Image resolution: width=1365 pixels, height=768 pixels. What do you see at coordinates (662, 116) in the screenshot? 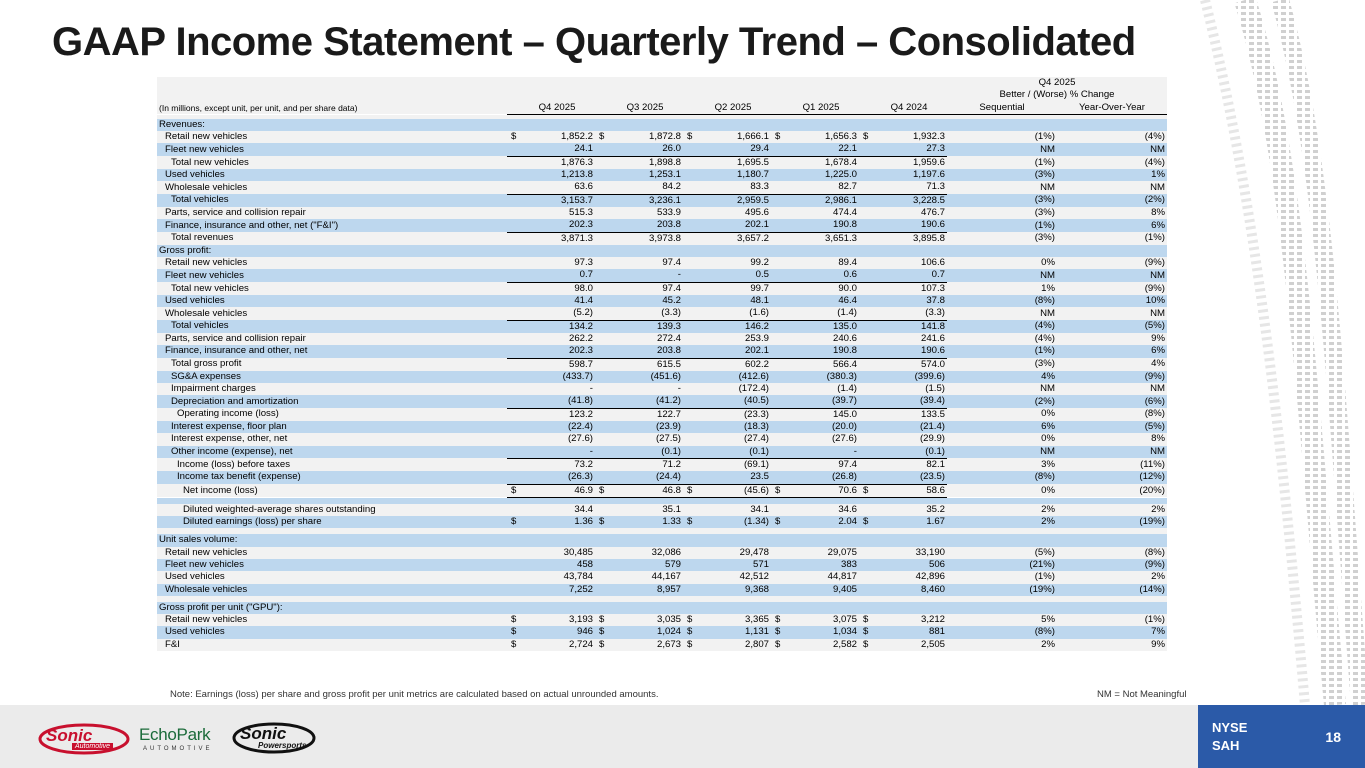
I see `spacer-cell` at bounding box center [662, 116].